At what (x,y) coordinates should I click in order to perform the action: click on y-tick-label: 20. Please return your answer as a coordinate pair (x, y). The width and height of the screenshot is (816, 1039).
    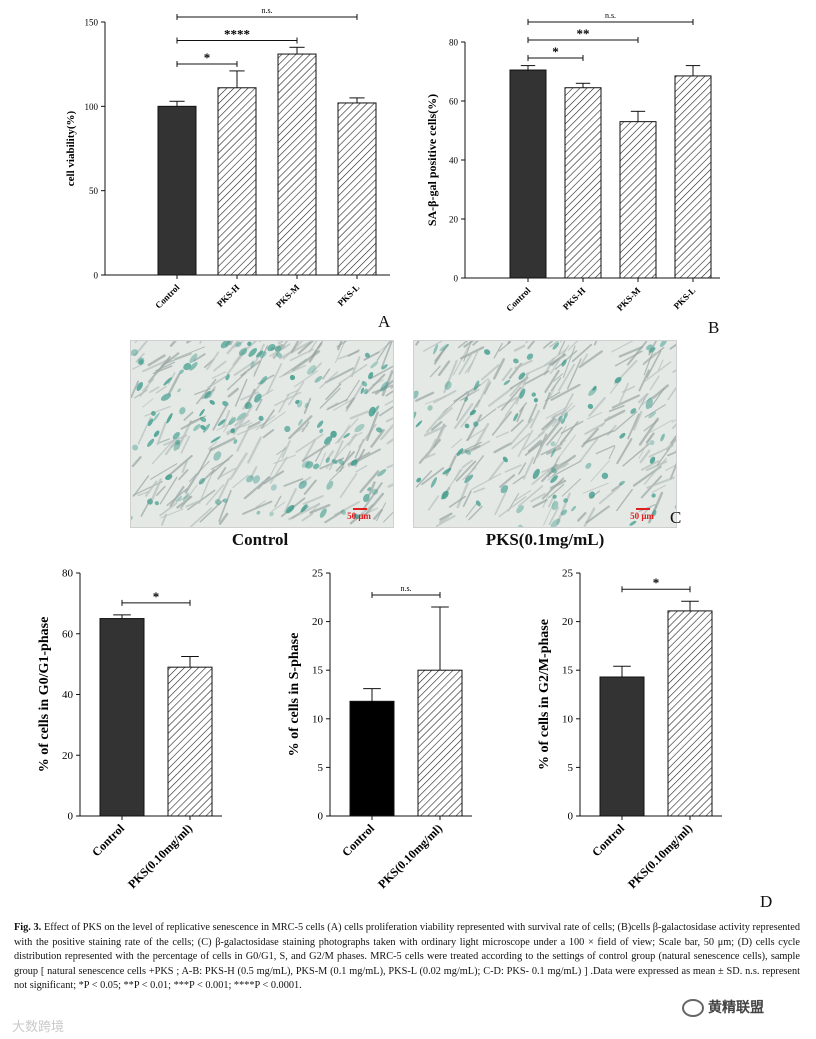
    Looking at the image, I should click on (318, 622).